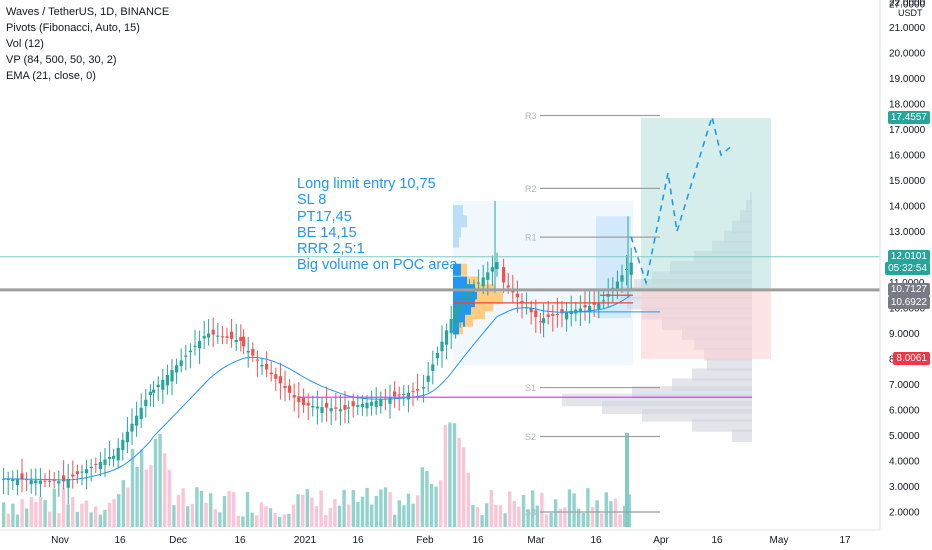 The width and height of the screenshot is (932, 550). Describe the element at coordinates (425, 540) in the screenshot. I see `x-tick-label: Feb` at that location.